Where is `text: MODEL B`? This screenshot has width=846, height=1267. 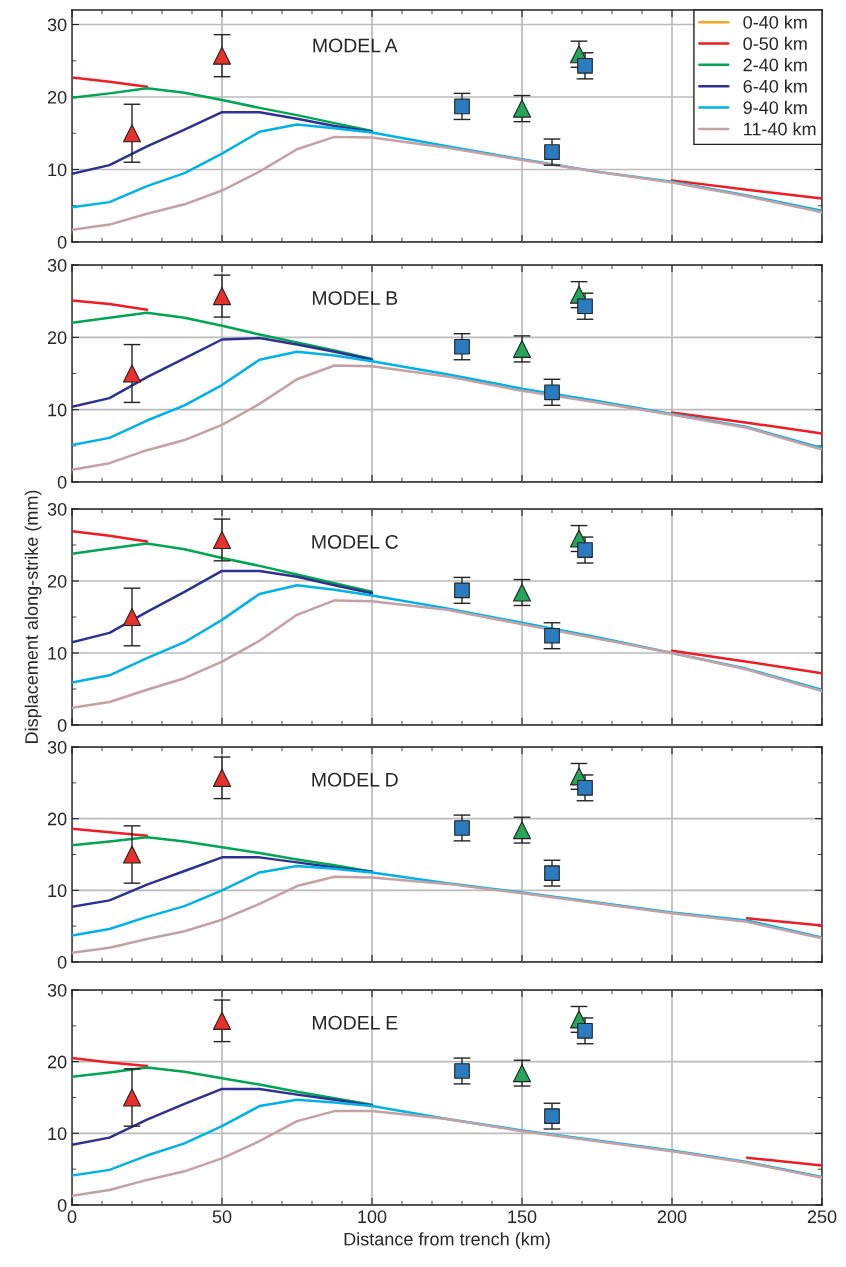
text: MODEL B is located at coordinates (355, 298).